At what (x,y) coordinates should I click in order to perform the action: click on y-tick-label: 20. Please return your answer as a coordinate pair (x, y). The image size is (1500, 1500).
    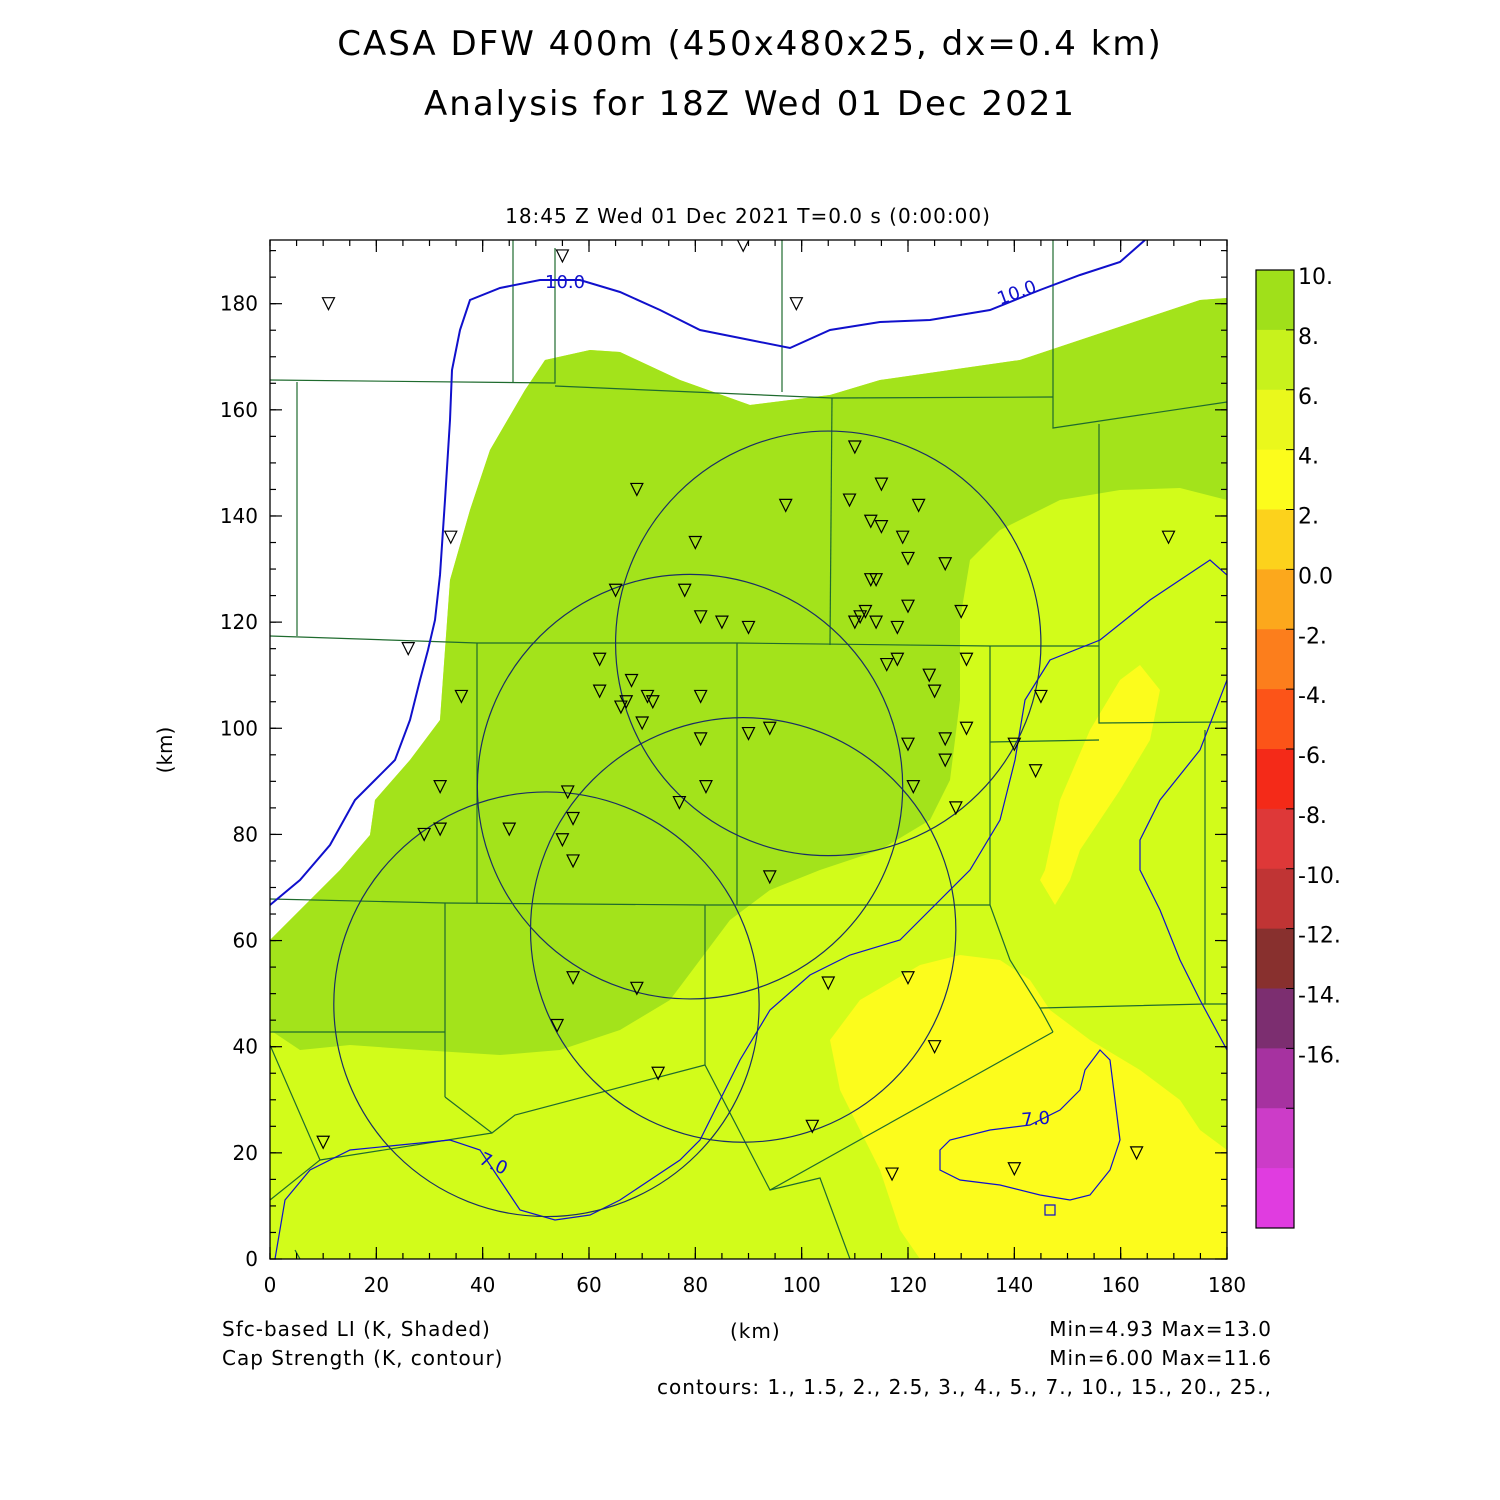
    Looking at the image, I should click on (245, 1153).